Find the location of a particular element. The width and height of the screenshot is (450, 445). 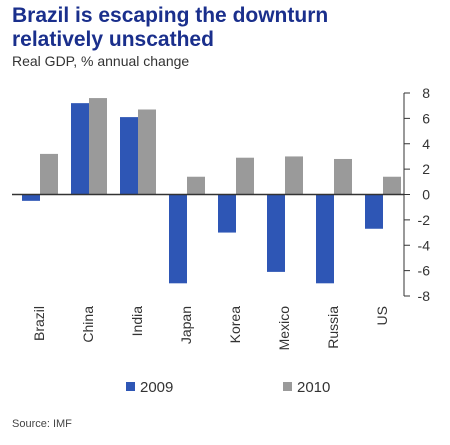

bar-2010-mexico is located at coordinates (294, 175).